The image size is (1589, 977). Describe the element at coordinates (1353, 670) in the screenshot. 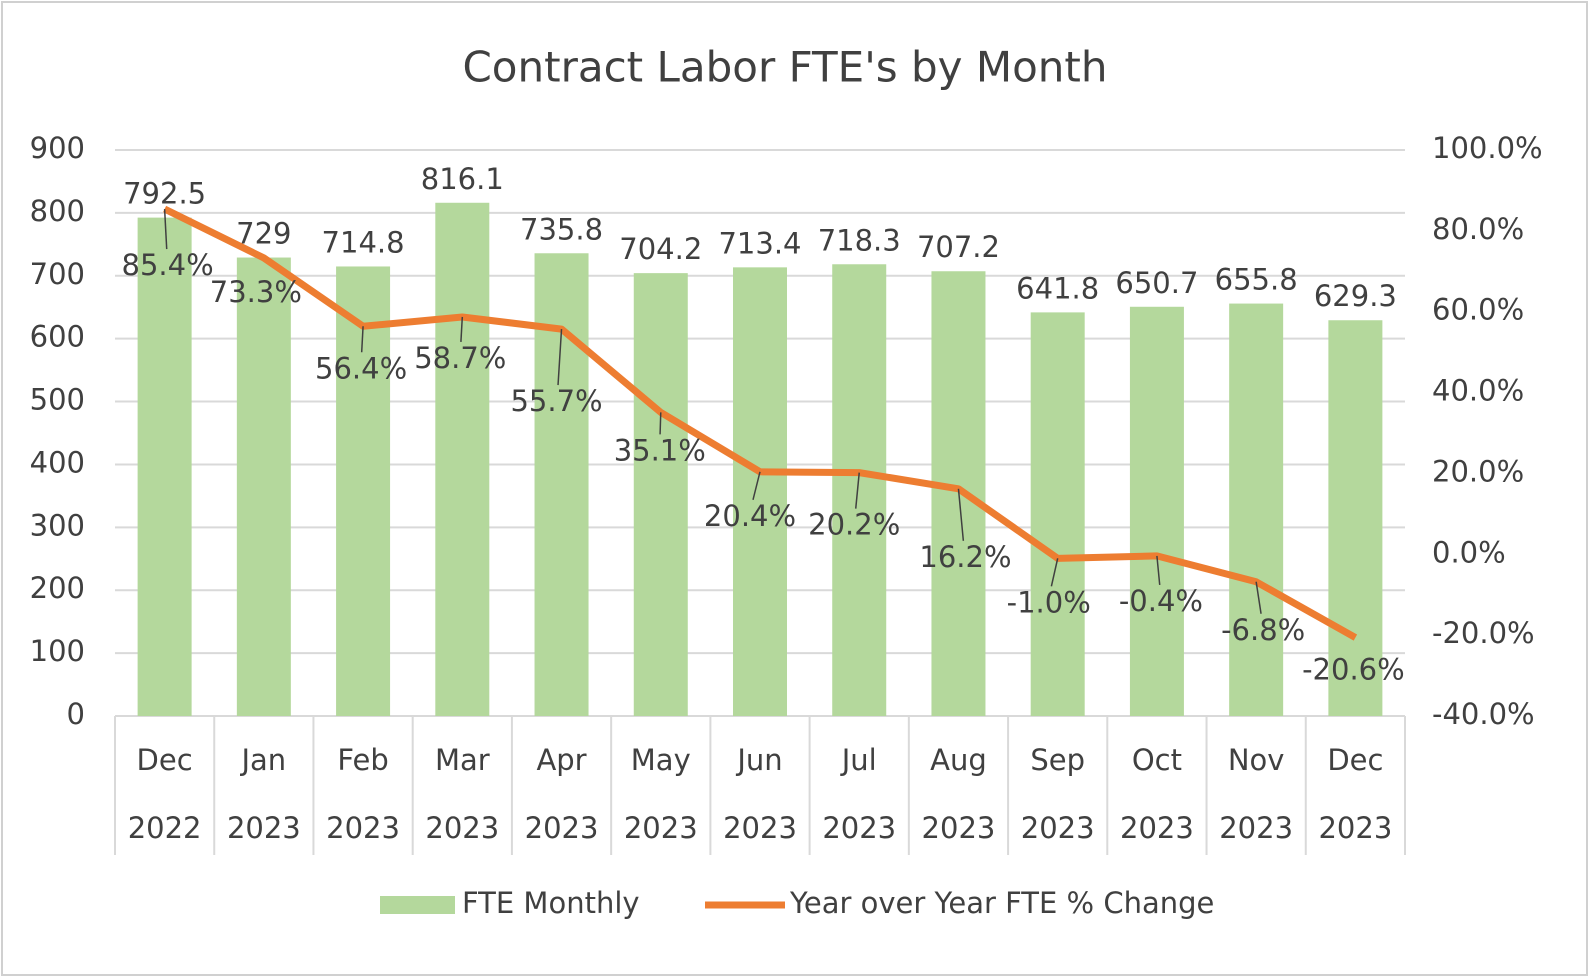

I see `line-value-label: -20.6%` at that location.